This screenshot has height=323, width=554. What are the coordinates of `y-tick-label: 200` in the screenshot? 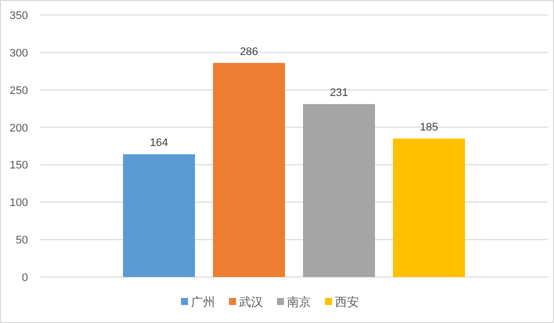 It's located at (19, 128).